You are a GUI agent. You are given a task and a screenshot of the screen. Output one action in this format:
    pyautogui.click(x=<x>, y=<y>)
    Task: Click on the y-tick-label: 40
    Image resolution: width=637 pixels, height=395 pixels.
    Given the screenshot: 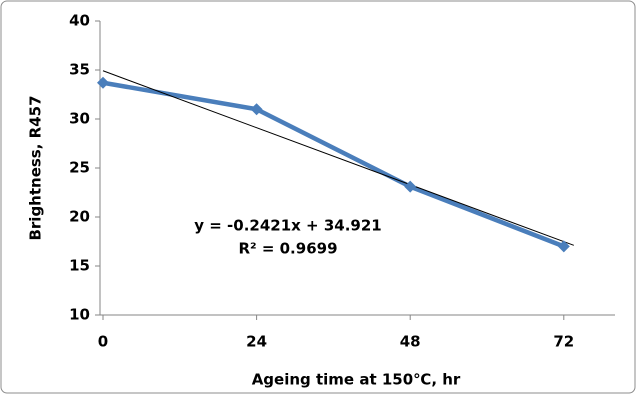 What is the action you would take?
    pyautogui.click(x=79, y=21)
    